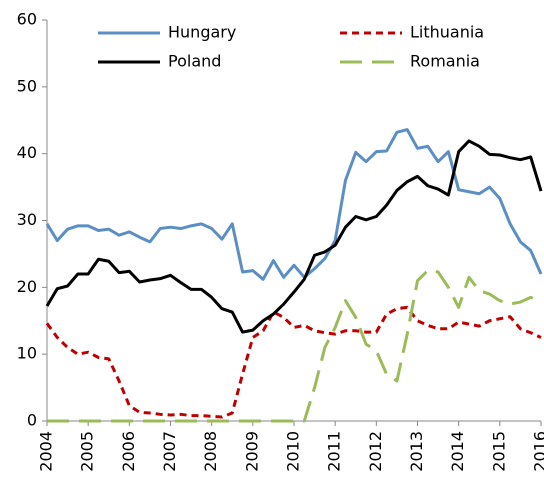 This screenshot has width=544, height=485. Describe the element at coordinates (87, 451) in the screenshot. I see `x-tick-label: 2005` at that location.